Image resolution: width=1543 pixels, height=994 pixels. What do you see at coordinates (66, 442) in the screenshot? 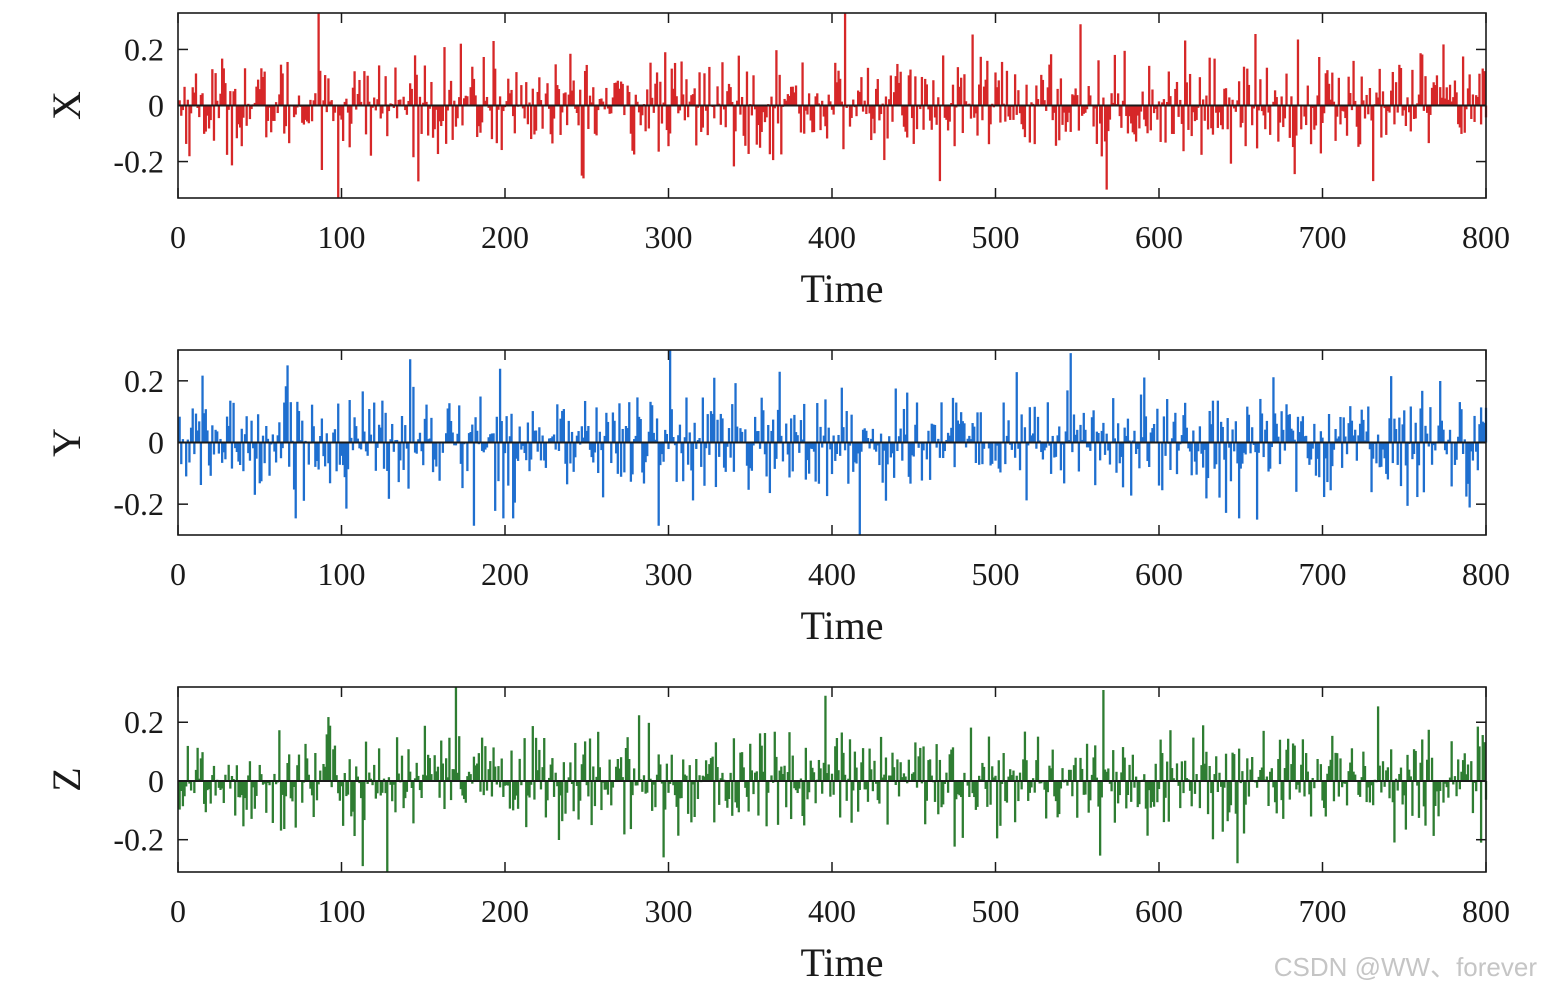
I see `y-axis-title: Y` at bounding box center [66, 442].